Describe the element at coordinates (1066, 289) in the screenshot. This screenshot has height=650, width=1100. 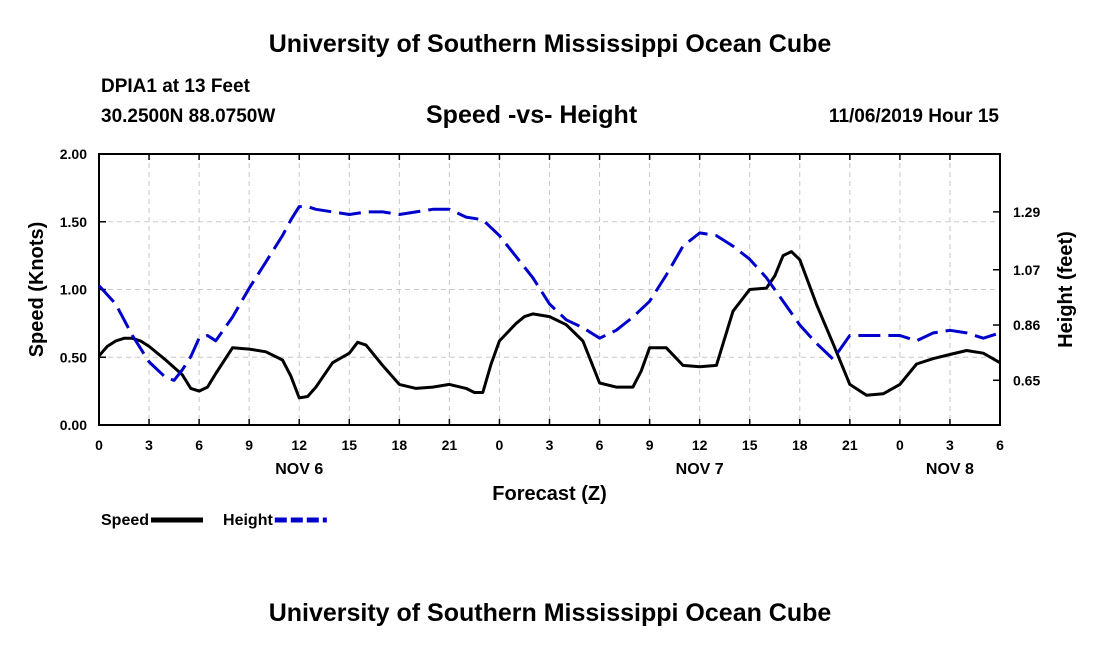
I see `y2-axis-label: Height (feet)` at that location.